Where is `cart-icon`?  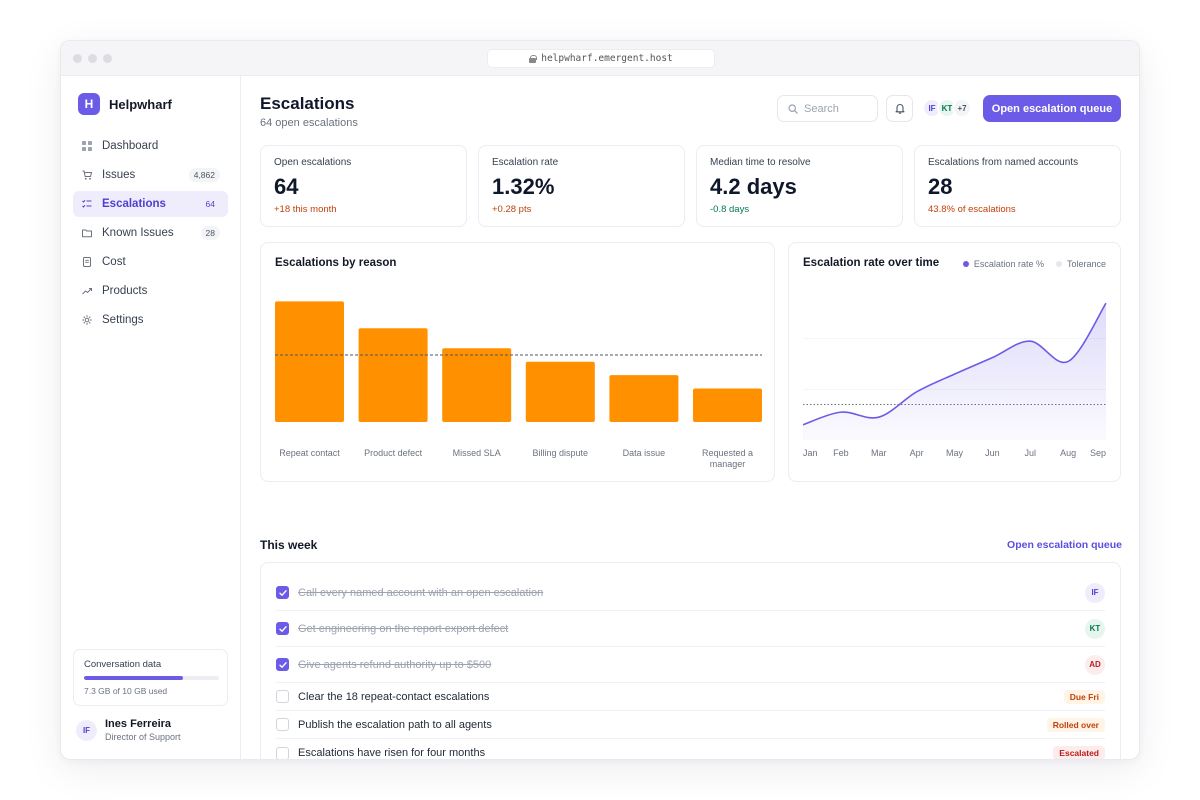 cart-icon is located at coordinates (87, 175).